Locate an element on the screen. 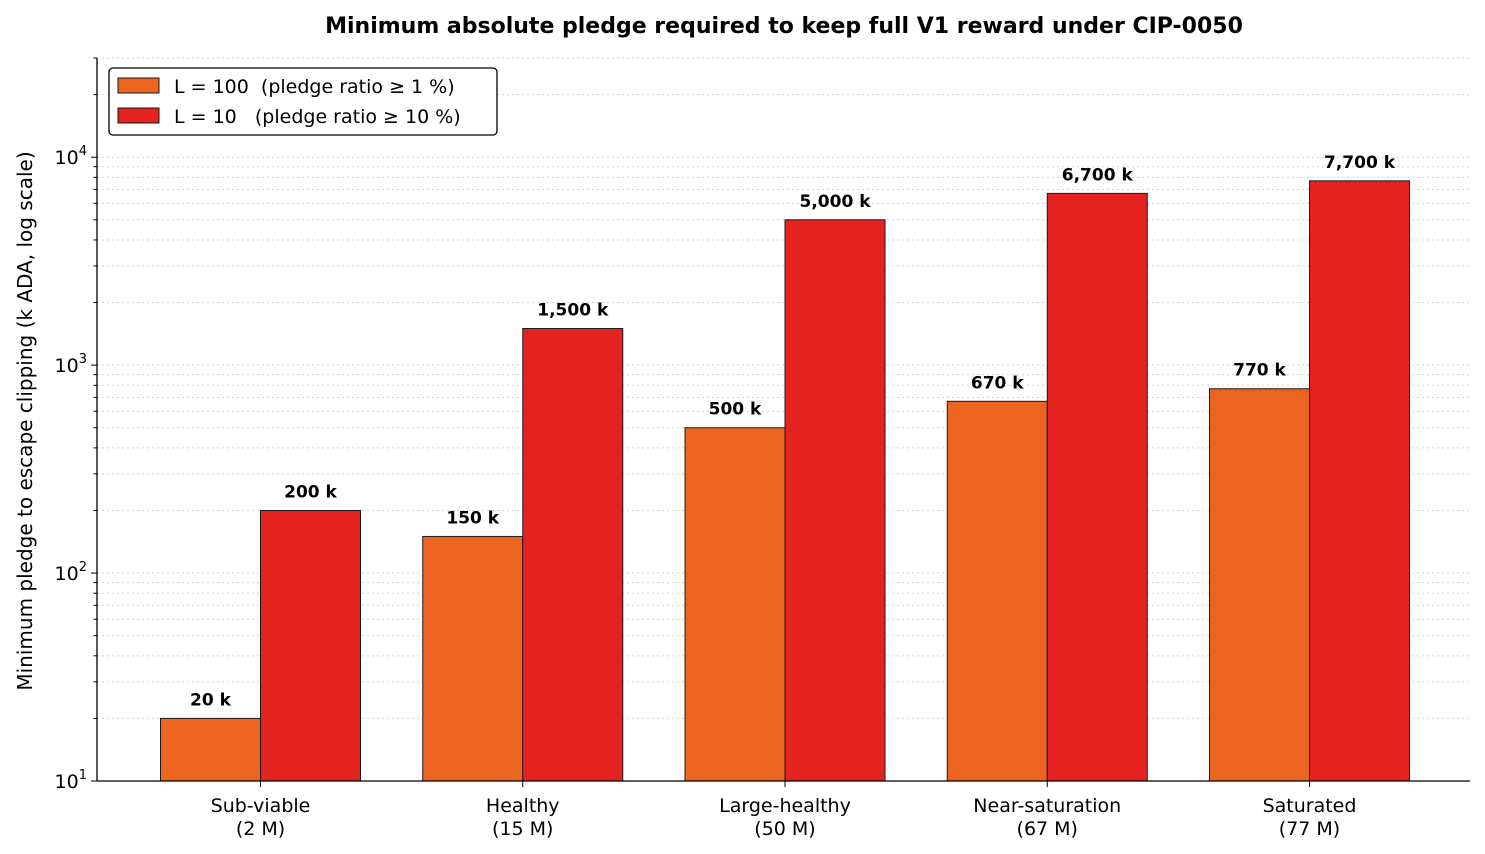  data-label: 150 k is located at coordinates (472, 518).